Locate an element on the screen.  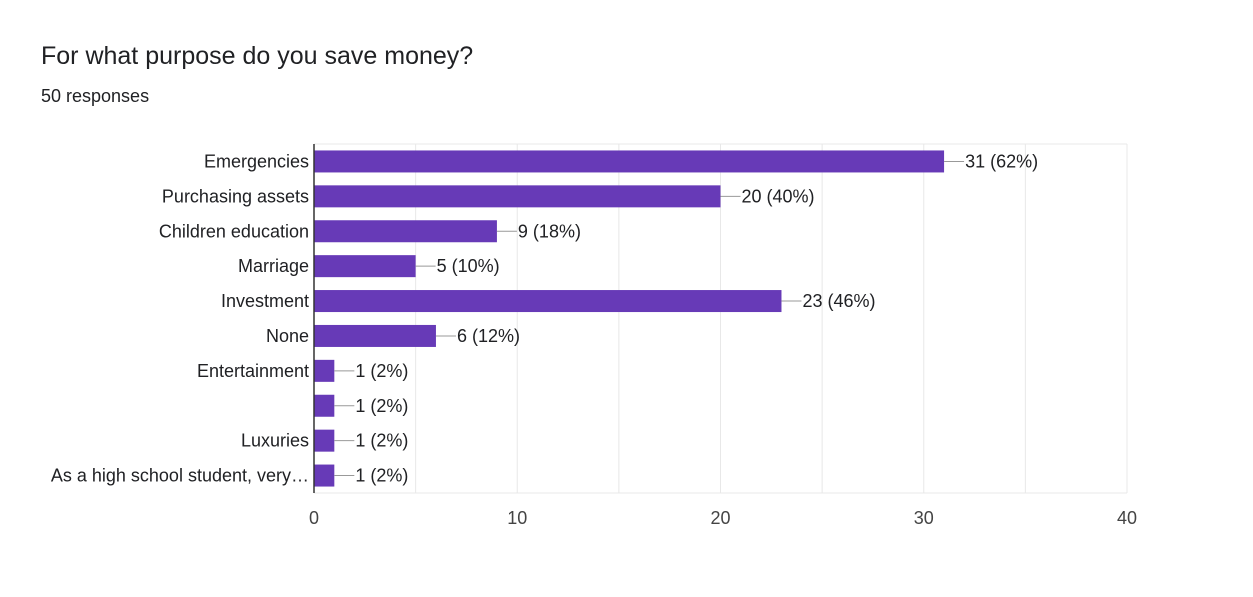
category-label: None is located at coordinates (287, 336).